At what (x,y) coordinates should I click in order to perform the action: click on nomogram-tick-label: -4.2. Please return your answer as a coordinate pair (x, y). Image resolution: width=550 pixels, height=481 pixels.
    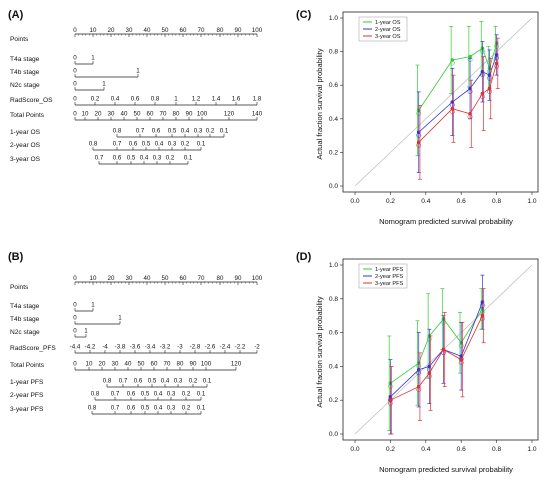
    Looking at the image, I should click on (90, 347).